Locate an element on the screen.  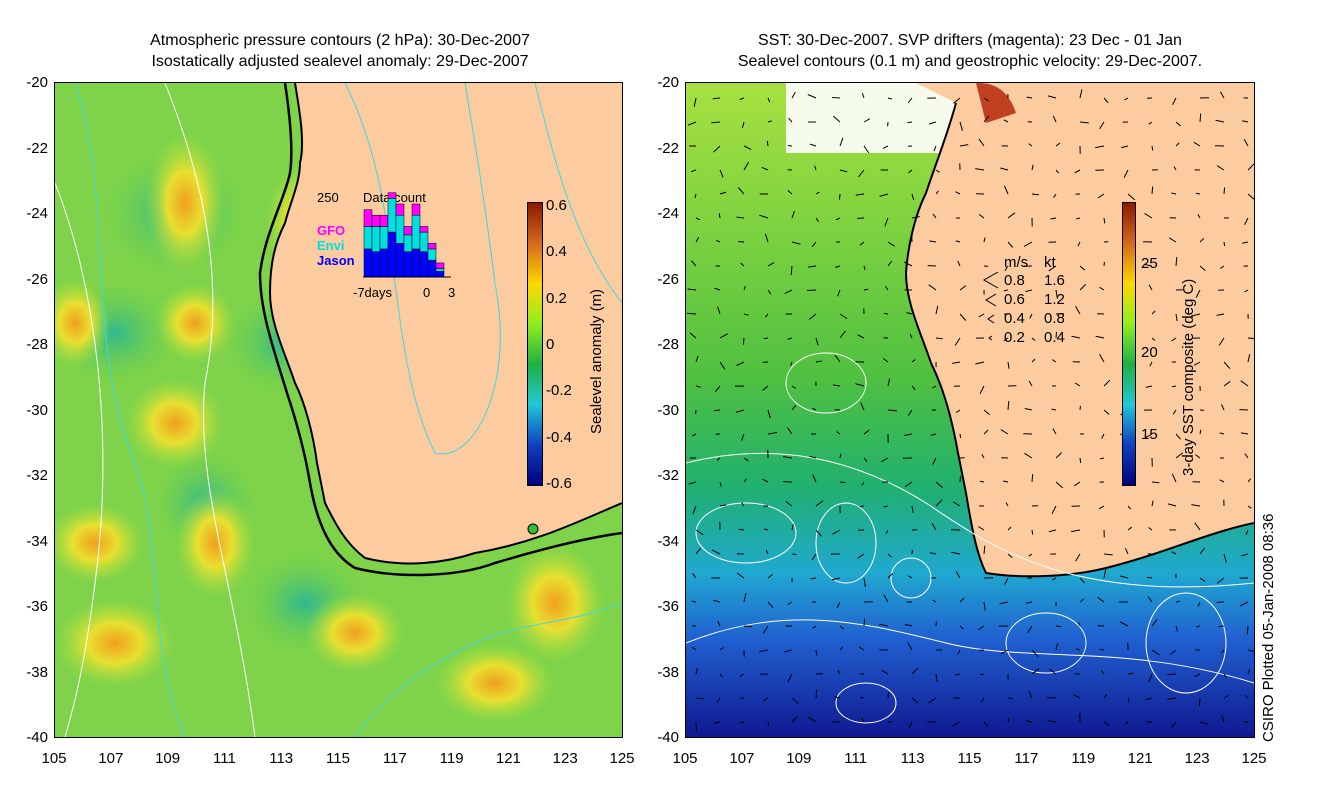
inset-bar-gfo is located at coordinates (408, 231).